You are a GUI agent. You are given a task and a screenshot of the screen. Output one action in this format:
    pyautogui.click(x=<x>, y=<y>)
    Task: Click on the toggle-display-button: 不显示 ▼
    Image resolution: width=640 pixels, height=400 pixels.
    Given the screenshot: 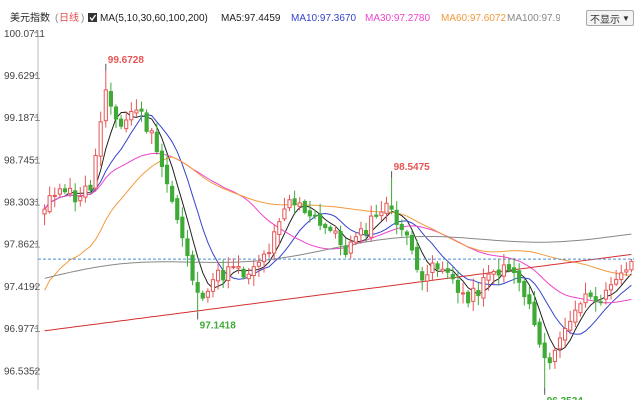 What is the action you would take?
    pyautogui.click(x=610, y=18)
    